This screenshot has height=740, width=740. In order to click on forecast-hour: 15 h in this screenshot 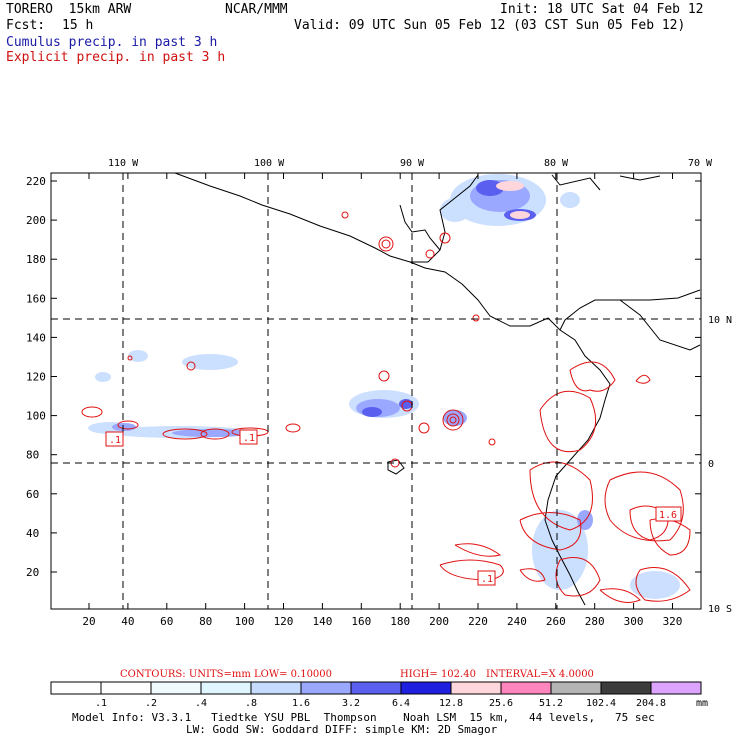, I will do `click(78, 25)`.